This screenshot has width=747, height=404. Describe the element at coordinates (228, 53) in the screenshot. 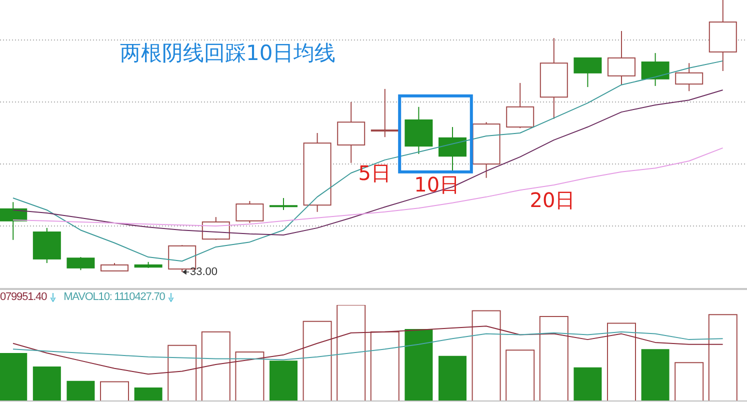

I see `annotation: 两根阴线回踩10日均线` at that location.